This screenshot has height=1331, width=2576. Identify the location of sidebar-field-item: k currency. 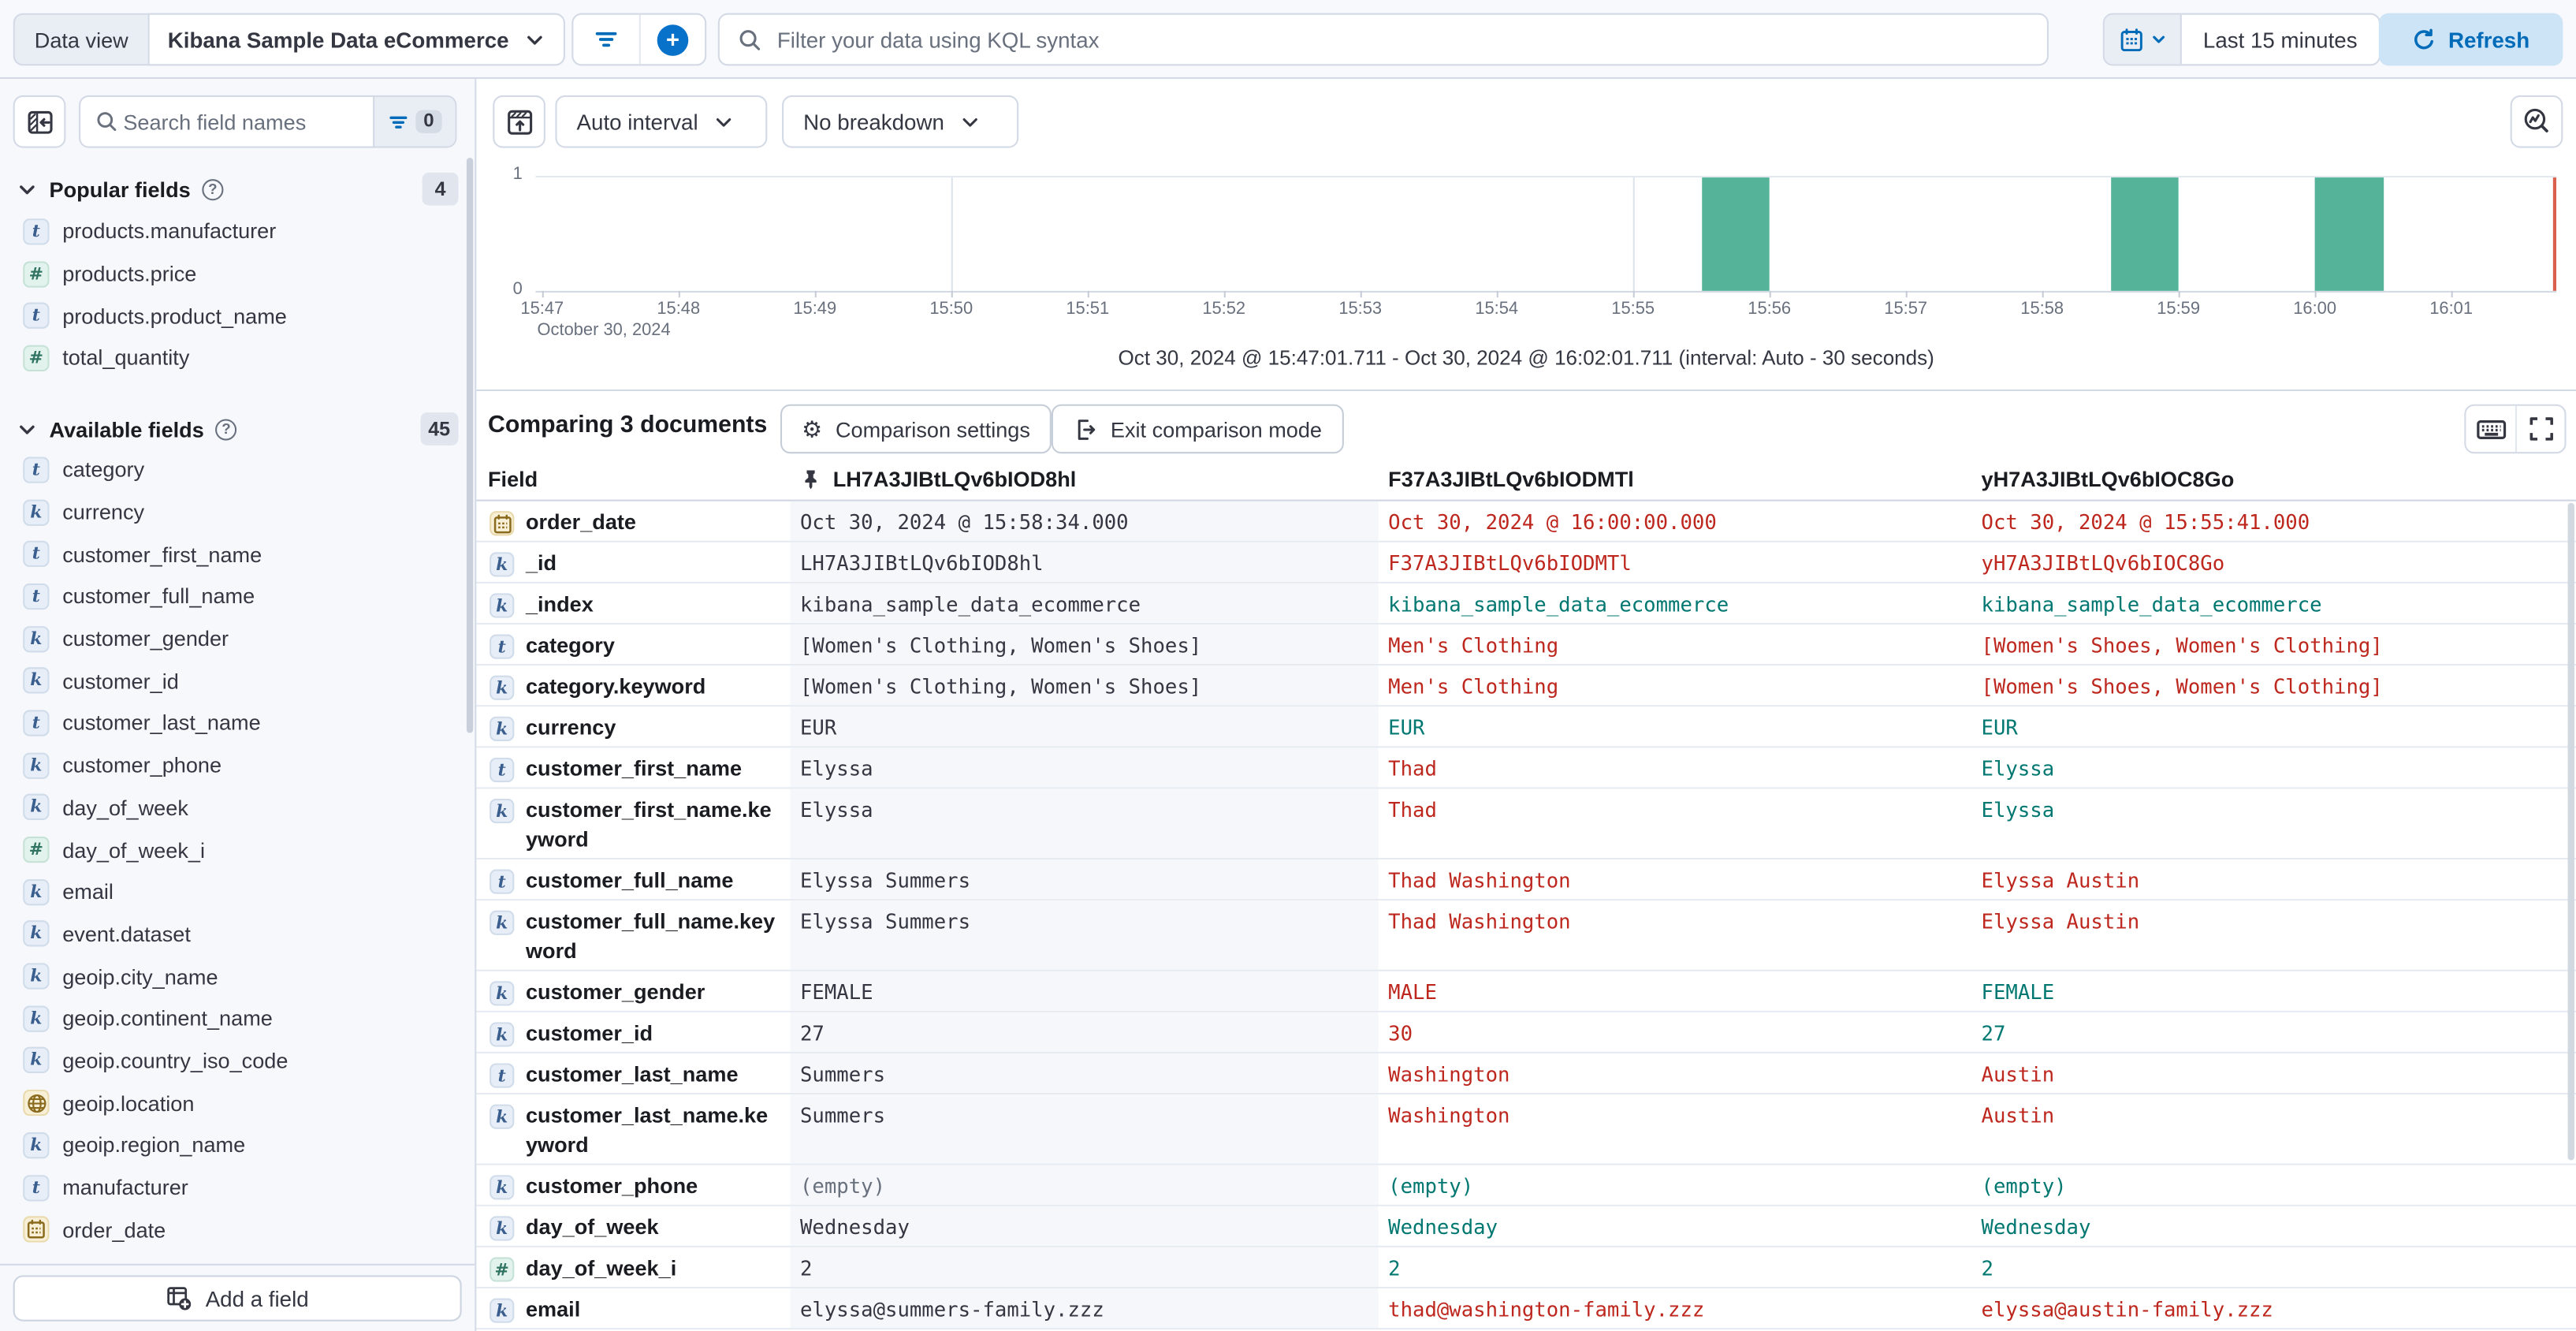
(232, 512).